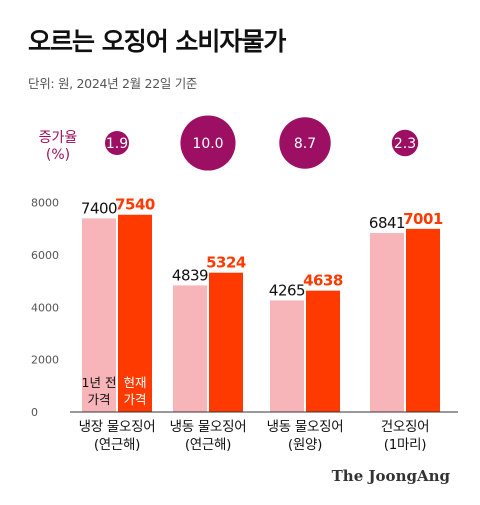 Image resolution: width=480 pixels, height=505 pixels. Describe the element at coordinates (113, 83) in the screenshot. I see `chart-subtitle: 단위: 원, 2024년 2월 22일 기준` at that location.